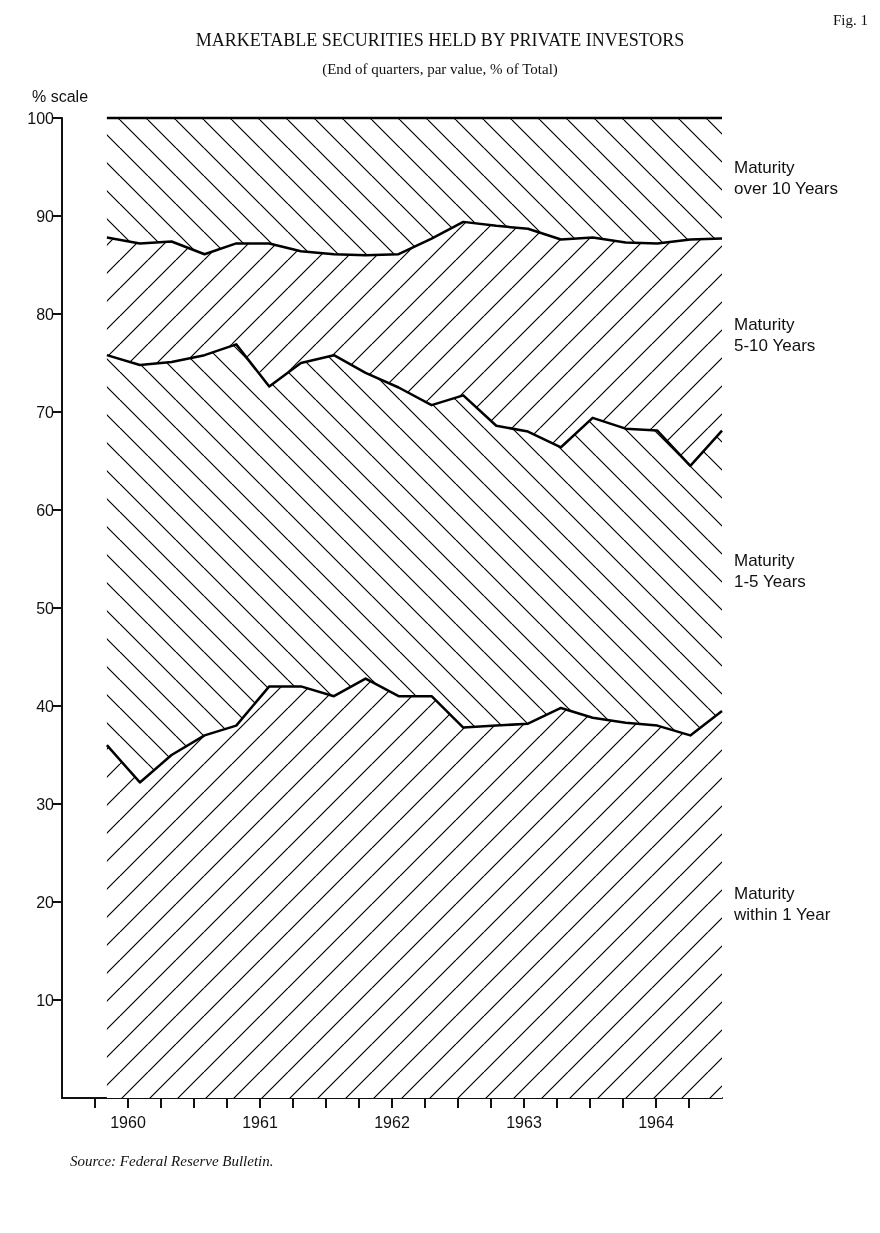 This screenshot has width=880, height=1233. What do you see at coordinates (128, 1122) in the screenshot?
I see `x-tick-label: 1960` at bounding box center [128, 1122].